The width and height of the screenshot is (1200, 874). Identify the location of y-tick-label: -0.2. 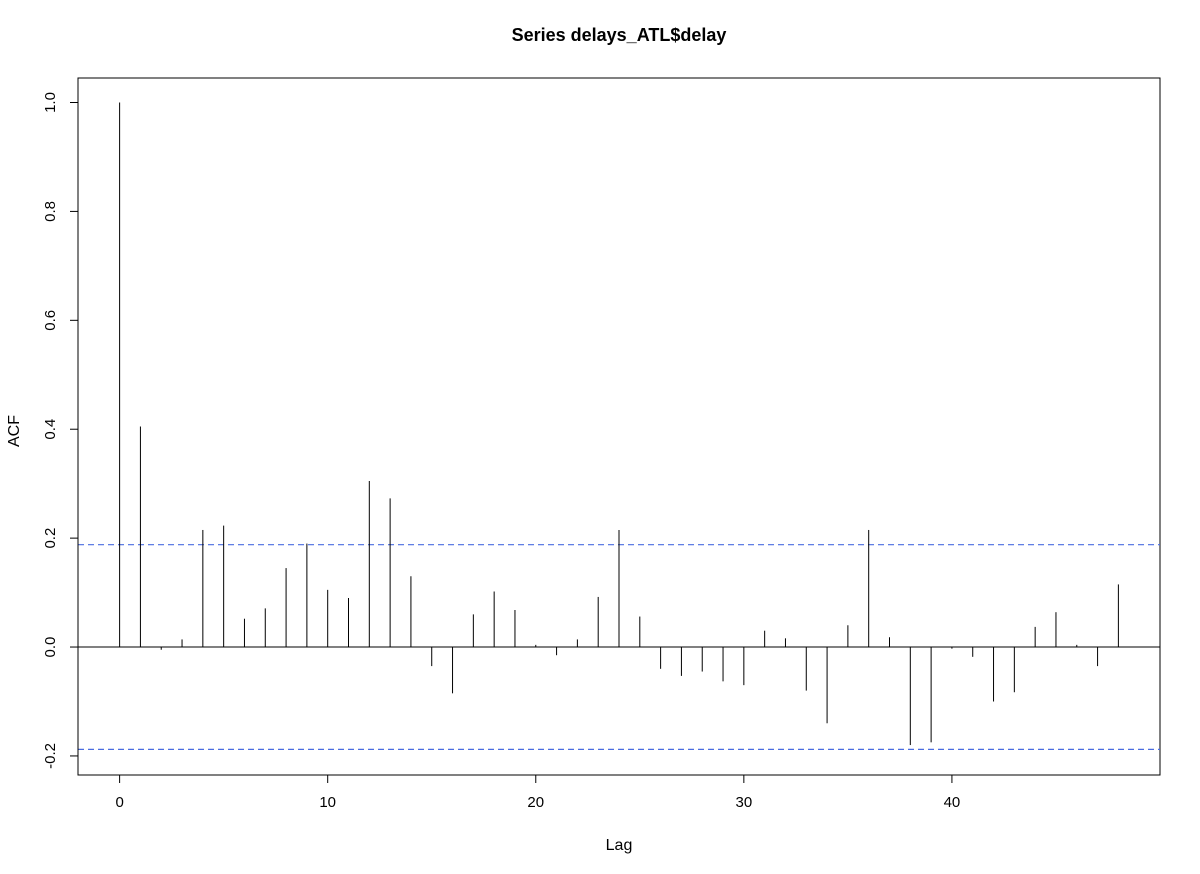
(50, 756).